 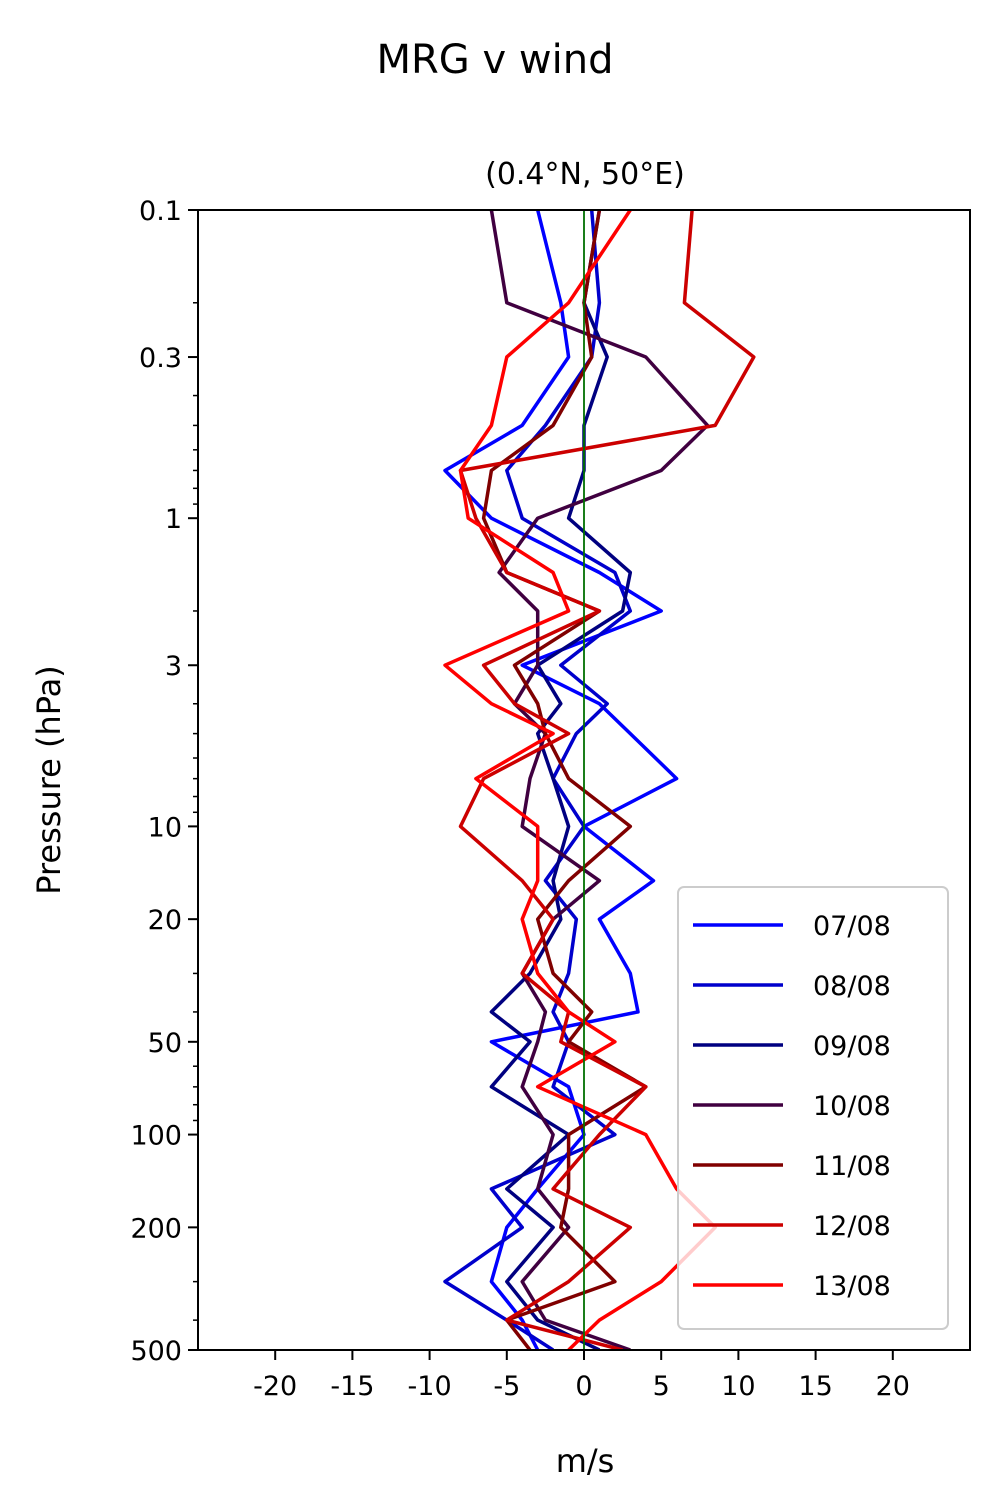 I want to click on y-tick-label: 10, so click(x=165, y=827).